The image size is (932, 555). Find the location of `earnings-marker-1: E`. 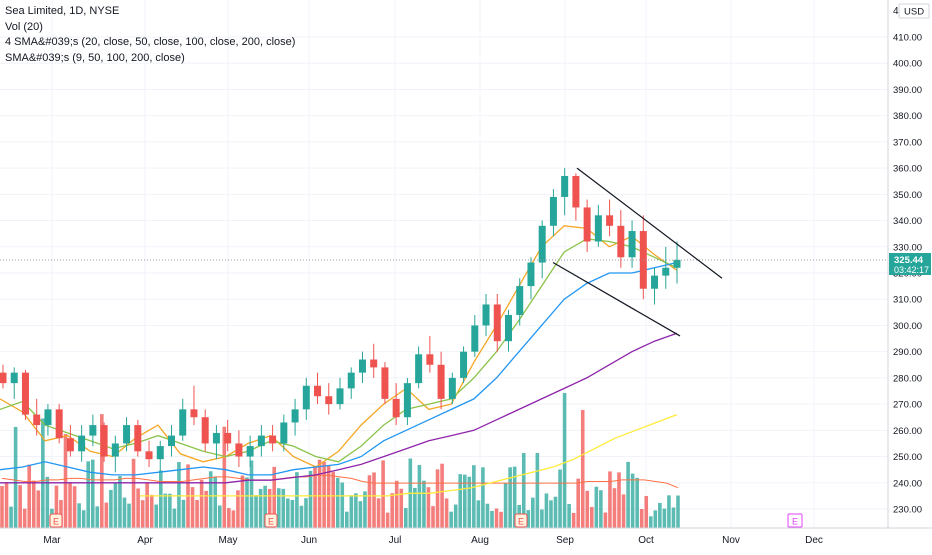

earnings-marker-1: E is located at coordinates (56, 520).